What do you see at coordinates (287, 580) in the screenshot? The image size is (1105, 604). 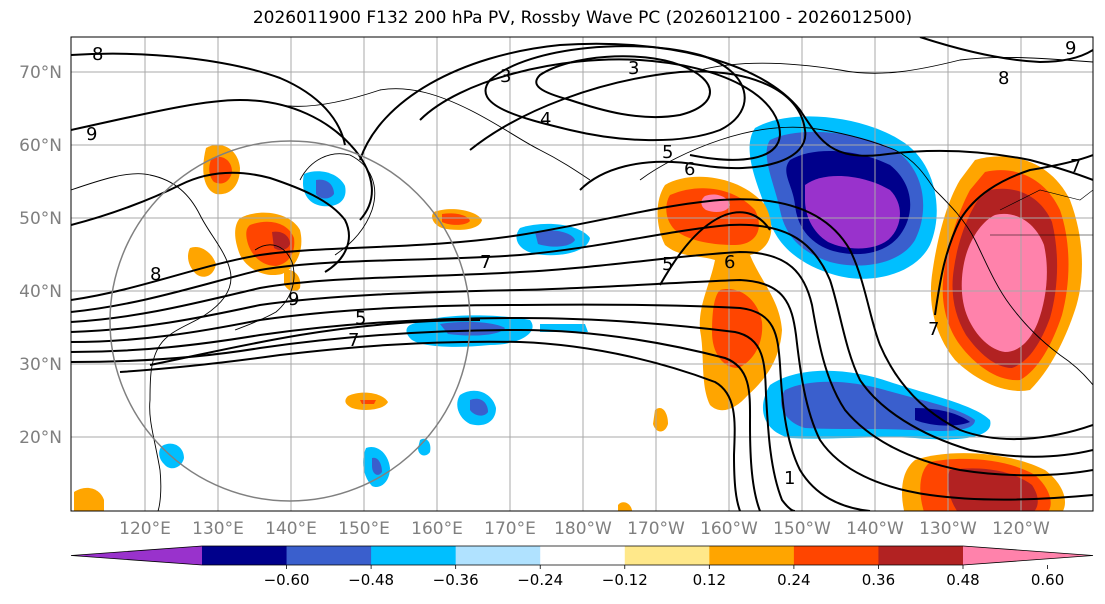 I see `colorbar-tick-label: −0.60` at bounding box center [287, 580].